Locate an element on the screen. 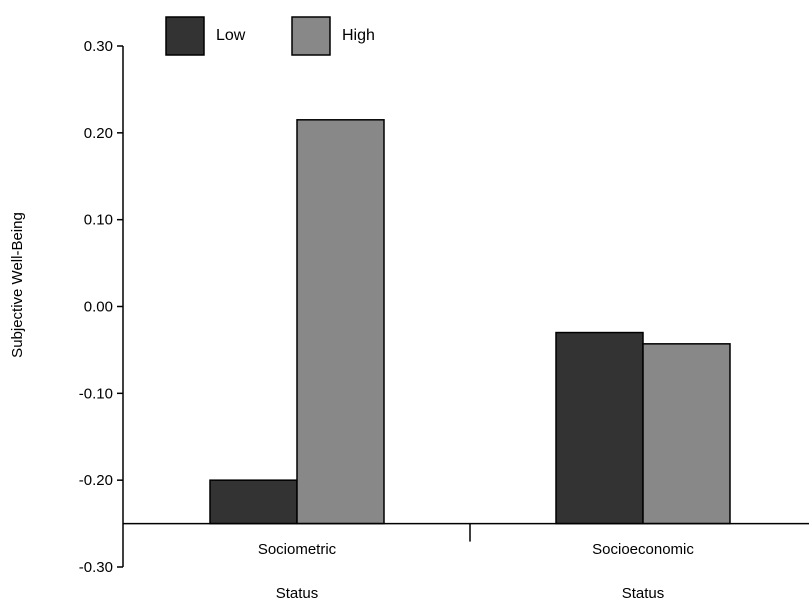 The width and height of the screenshot is (809, 601). legend-label-high: High is located at coordinates (358, 35).